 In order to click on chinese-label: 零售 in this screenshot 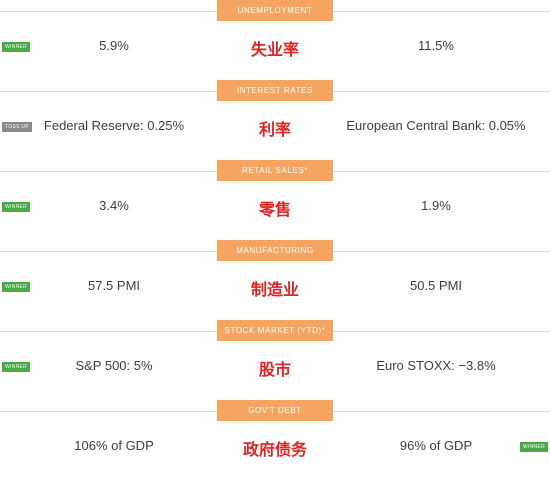, I will do `click(275, 209)`.